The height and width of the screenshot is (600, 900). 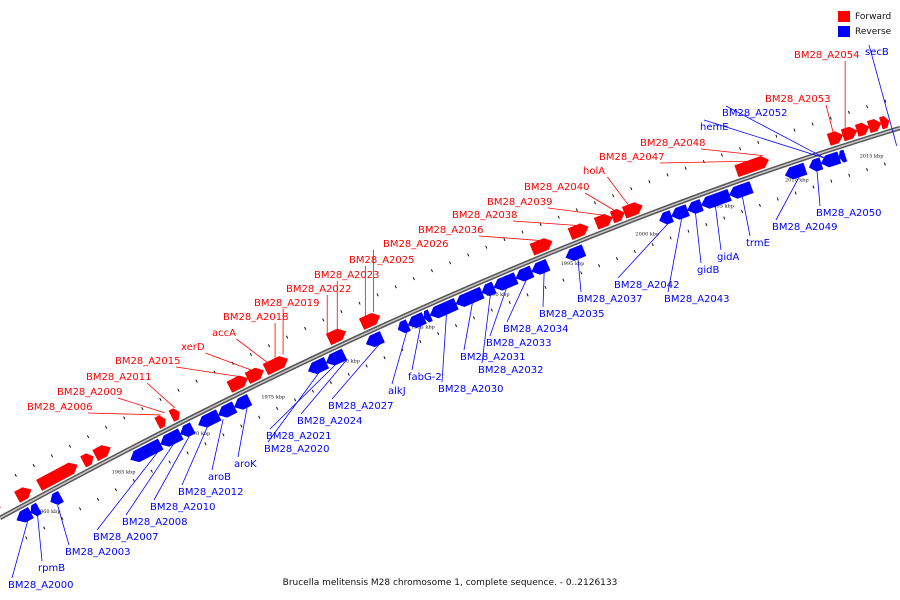 I want to click on legend-reverse: Reverse, so click(x=869, y=31).